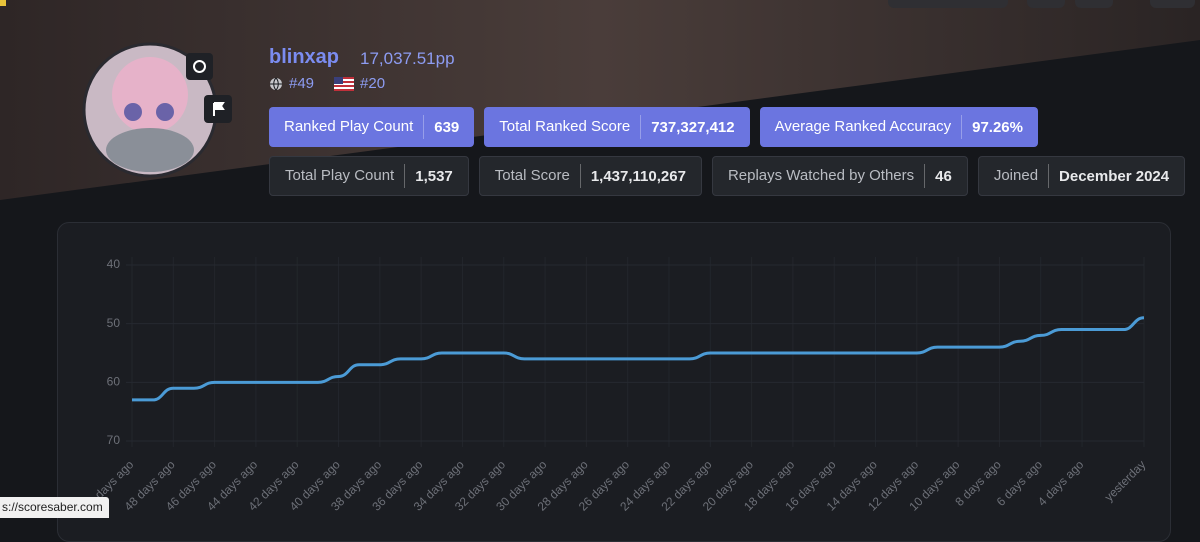  Describe the element at coordinates (54, 507) in the screenshot. I see `status-url: s://scoresaber.com` at that location.